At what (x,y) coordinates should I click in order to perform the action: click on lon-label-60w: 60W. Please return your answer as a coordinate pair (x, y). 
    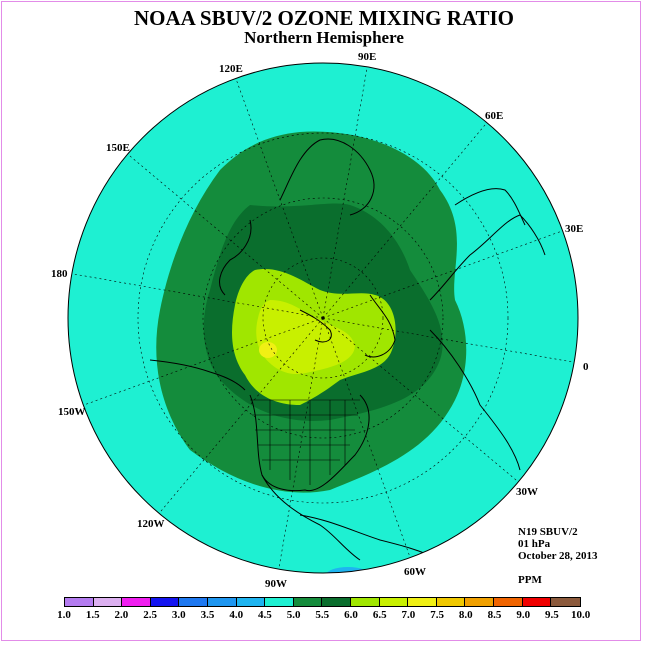
    Looking at the image, I should click on (415, 572).